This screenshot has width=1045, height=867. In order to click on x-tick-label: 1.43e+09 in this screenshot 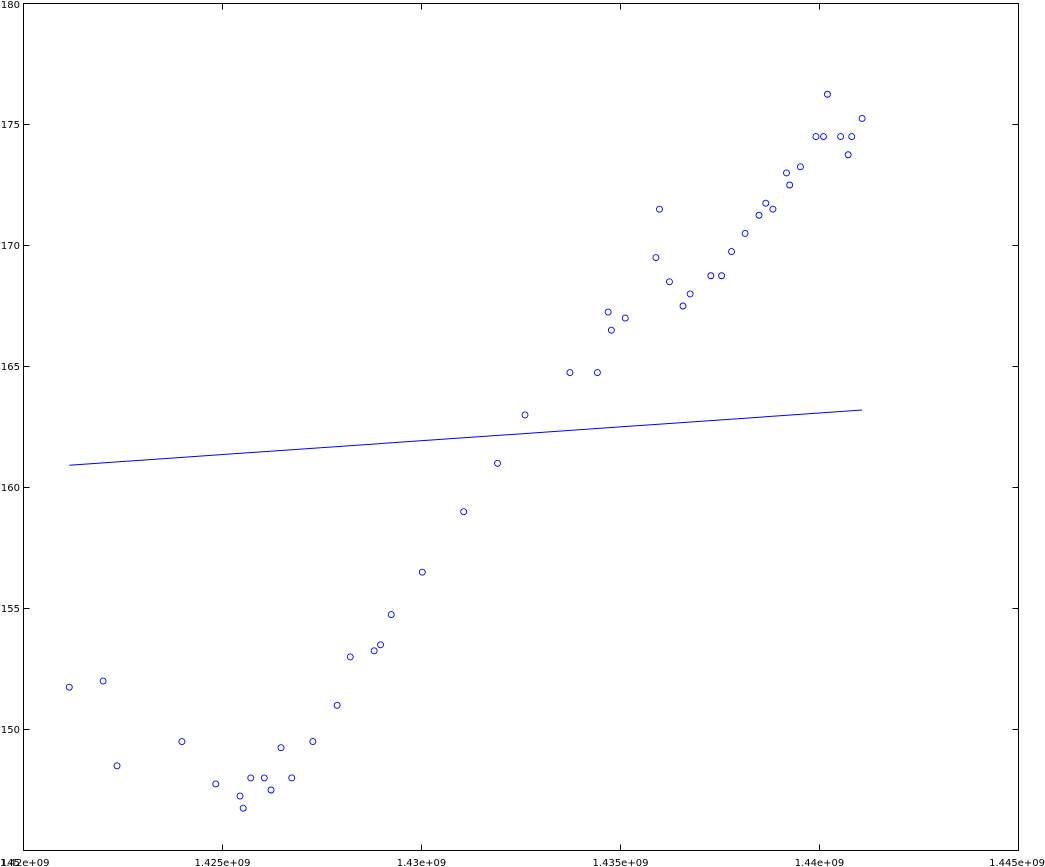, I will do `click(422, 862)`.